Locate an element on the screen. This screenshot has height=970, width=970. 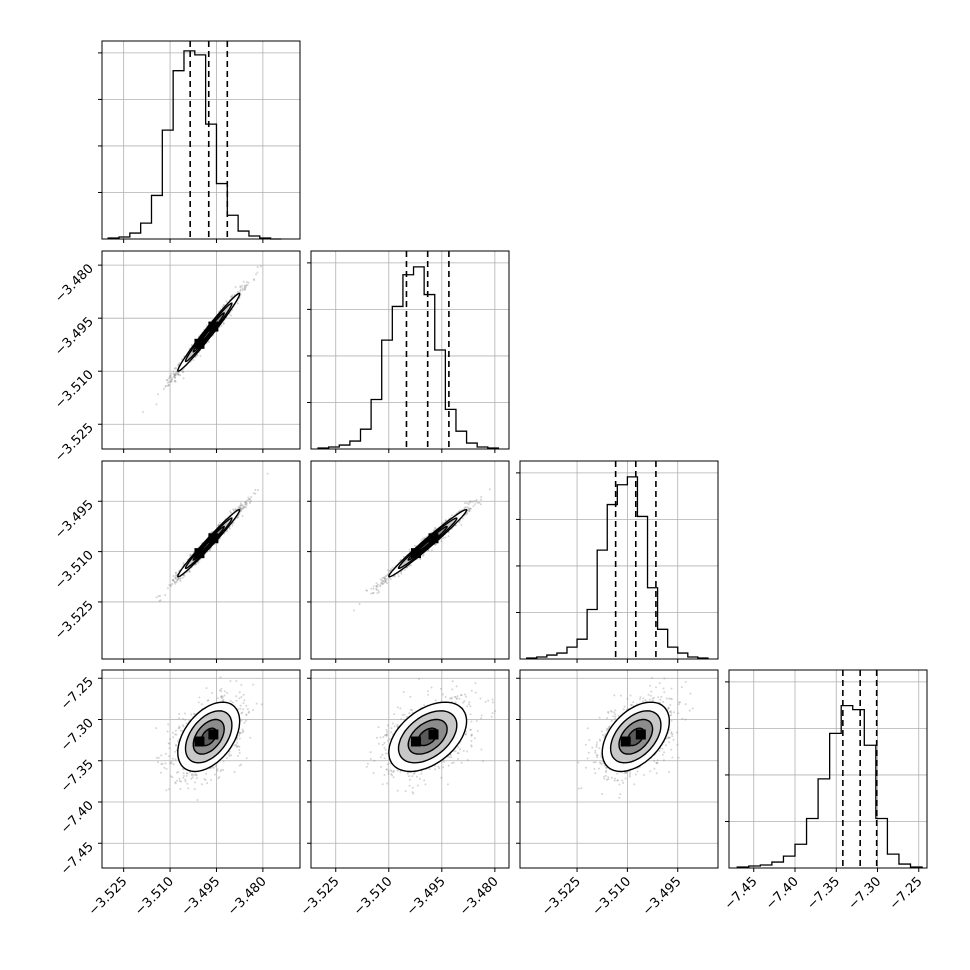
x-tick-label: −7.25 is located at coordinates (906, 893).